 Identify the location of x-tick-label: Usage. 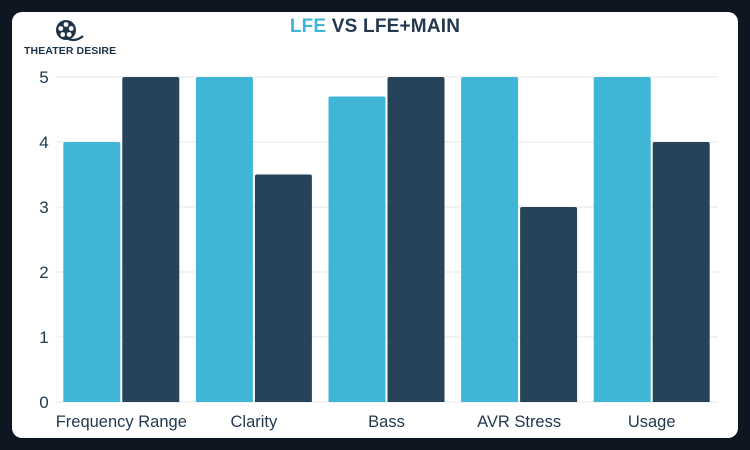
(652, 422).